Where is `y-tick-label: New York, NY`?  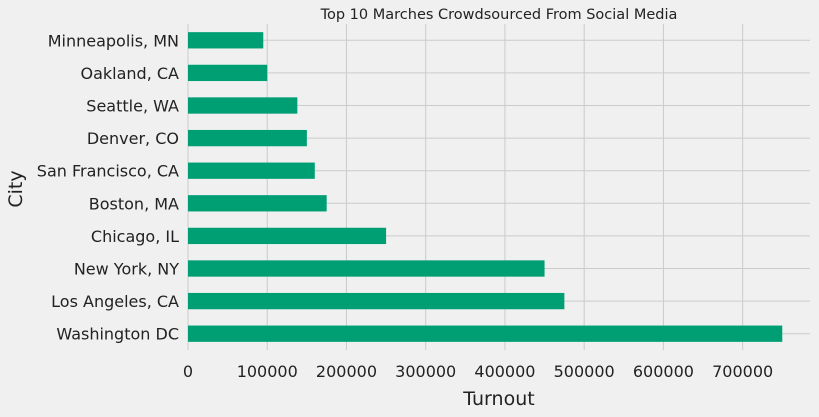
y-tick-label: New York, NY is located at coordinates (126, 269).